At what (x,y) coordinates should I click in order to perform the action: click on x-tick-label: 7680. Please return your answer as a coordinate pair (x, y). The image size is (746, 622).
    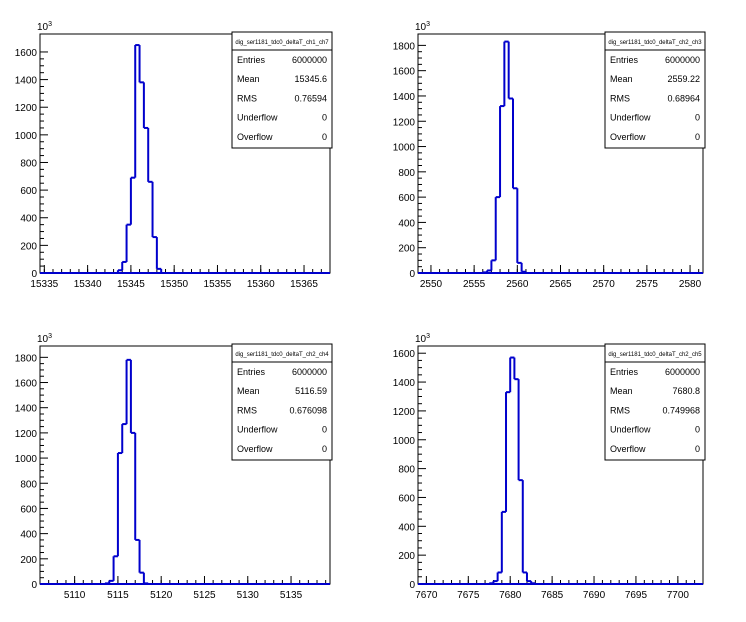
    Looking at the image, I should click on (510, 595).